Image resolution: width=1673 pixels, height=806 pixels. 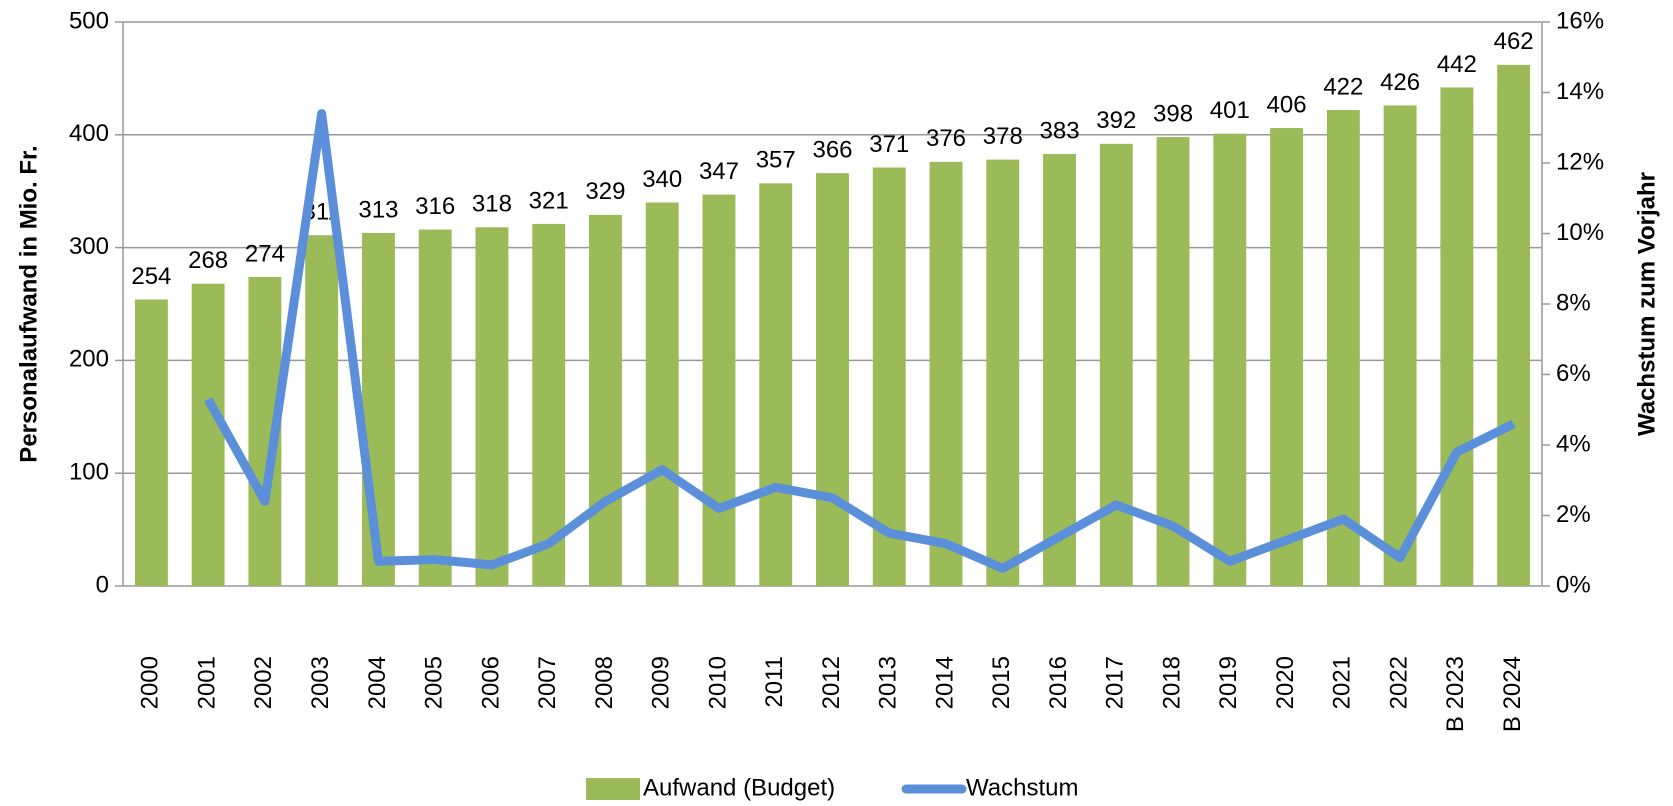 I want to click on data-label: 329, so click(x=605, y=191).